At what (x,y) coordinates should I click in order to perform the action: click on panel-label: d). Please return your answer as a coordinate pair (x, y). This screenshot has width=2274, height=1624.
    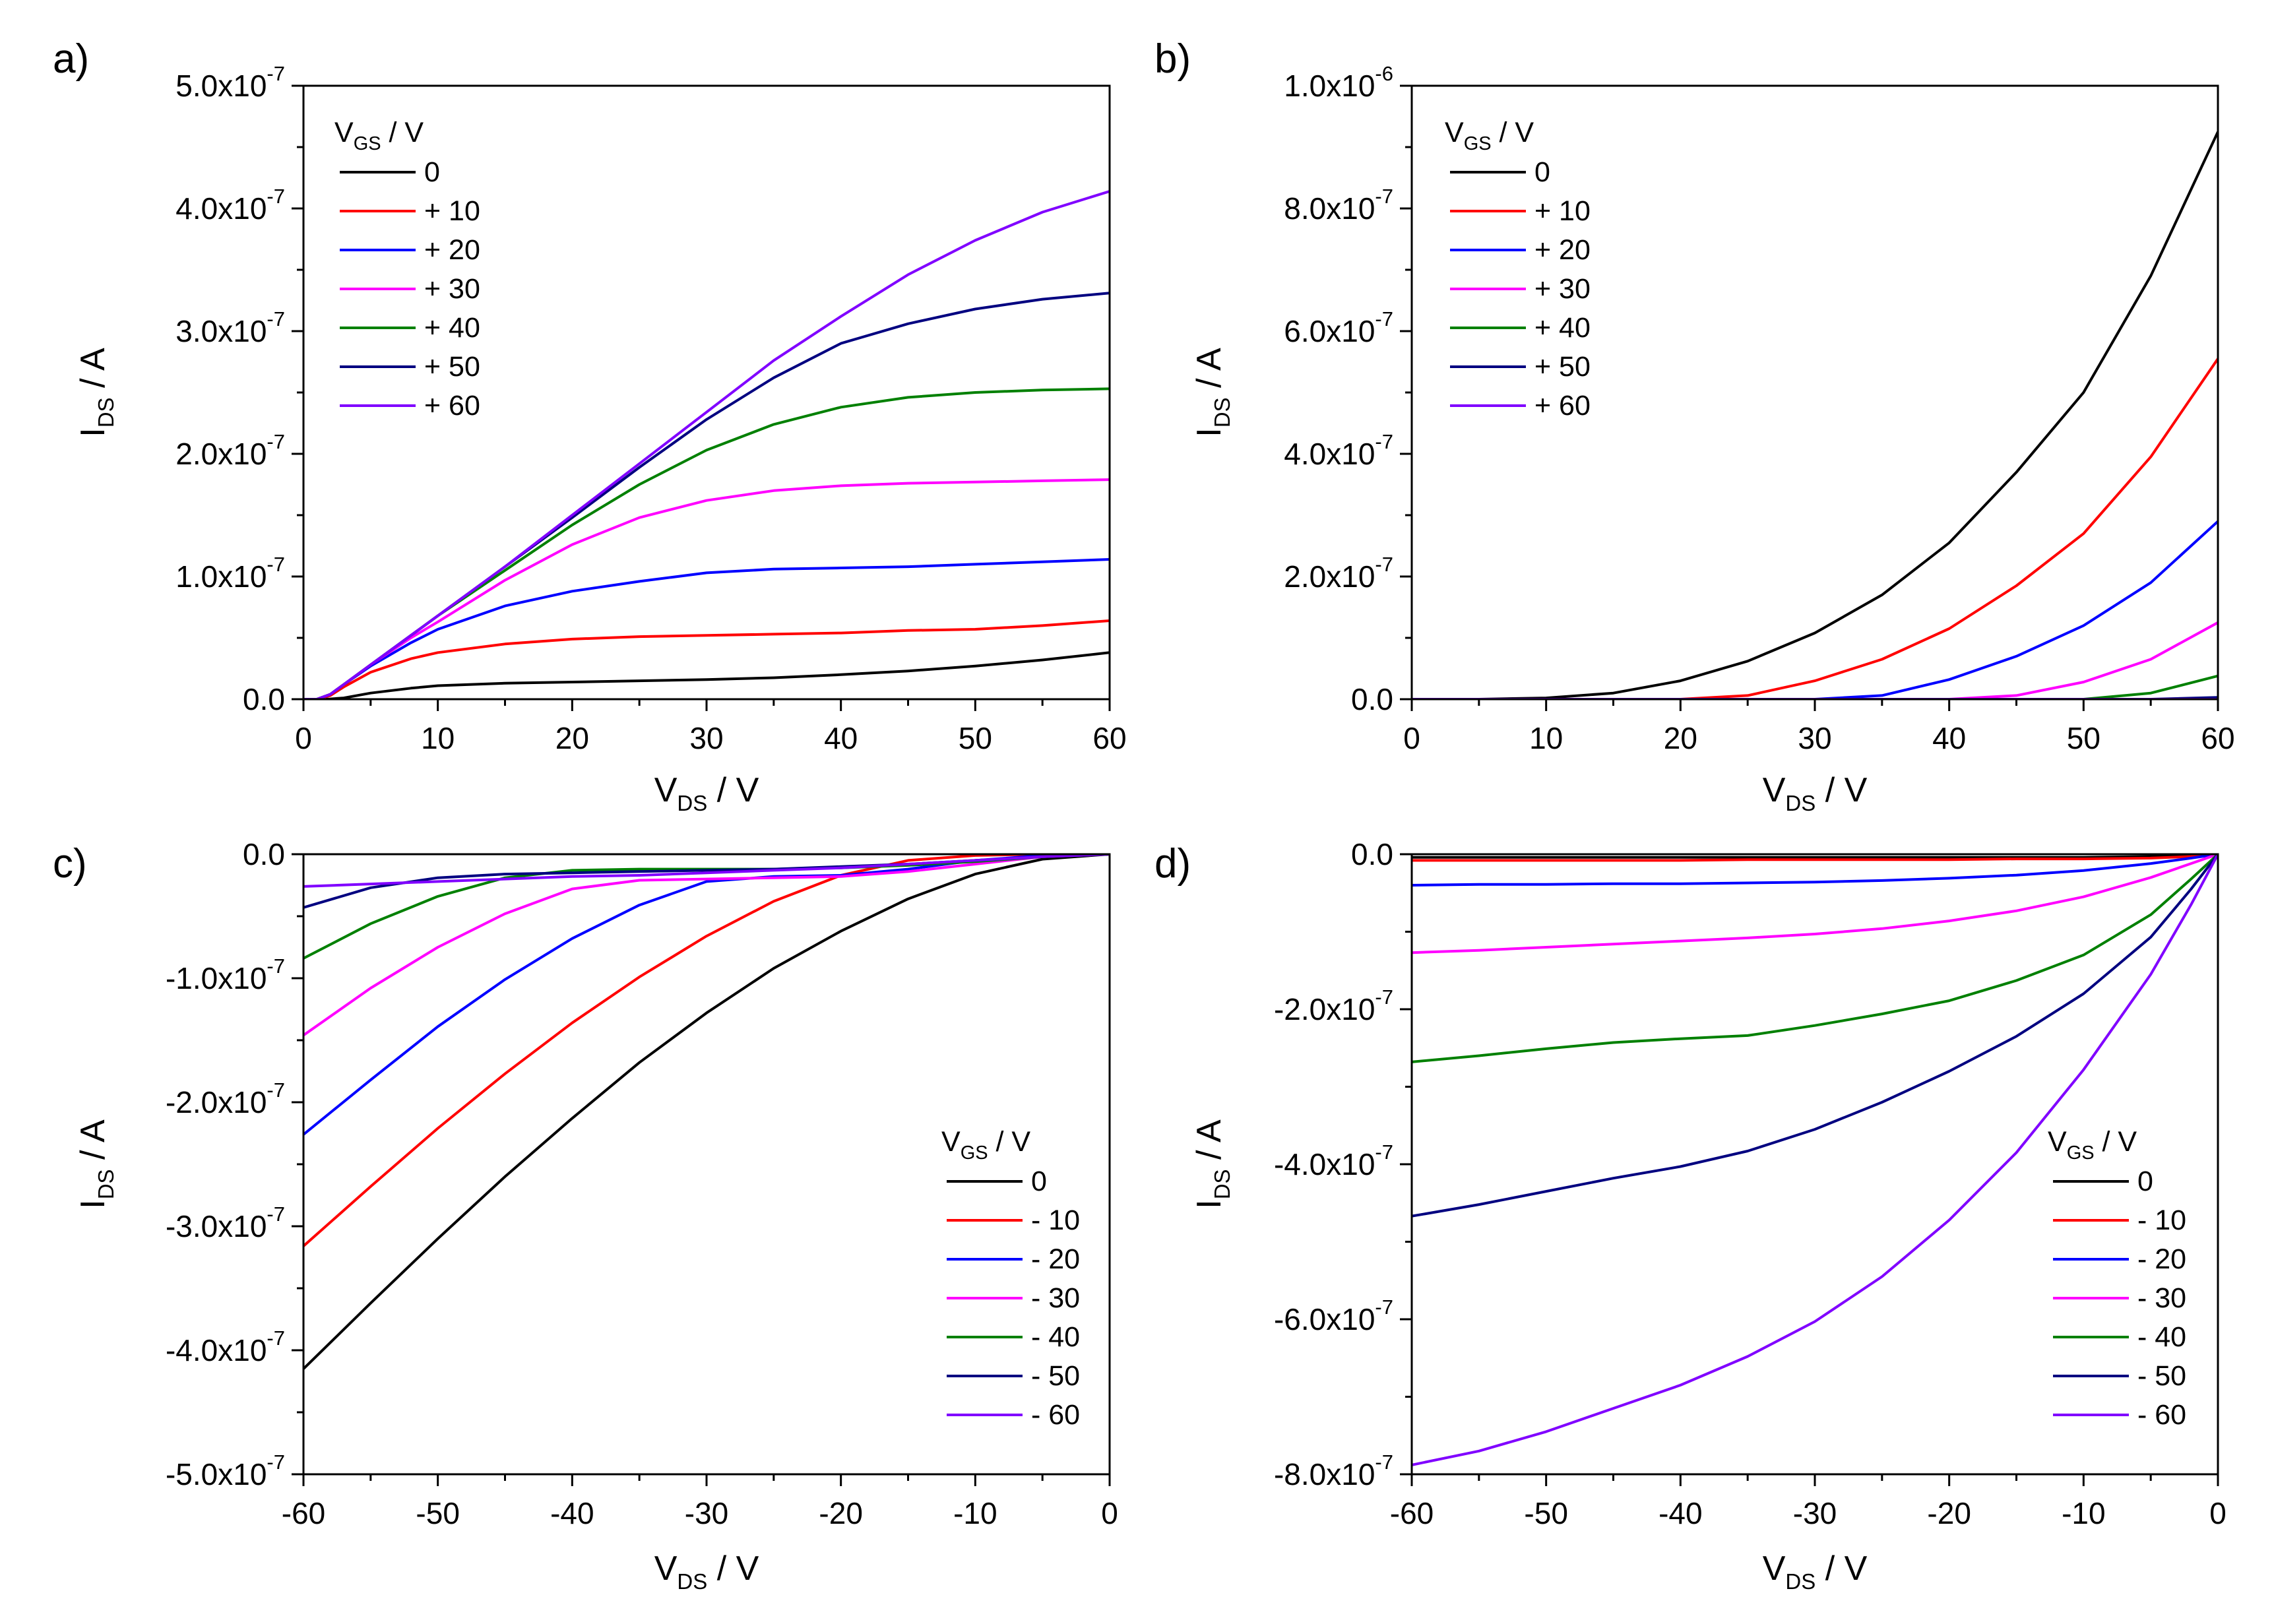
    Looking at the image, I should click on (1172, 864).